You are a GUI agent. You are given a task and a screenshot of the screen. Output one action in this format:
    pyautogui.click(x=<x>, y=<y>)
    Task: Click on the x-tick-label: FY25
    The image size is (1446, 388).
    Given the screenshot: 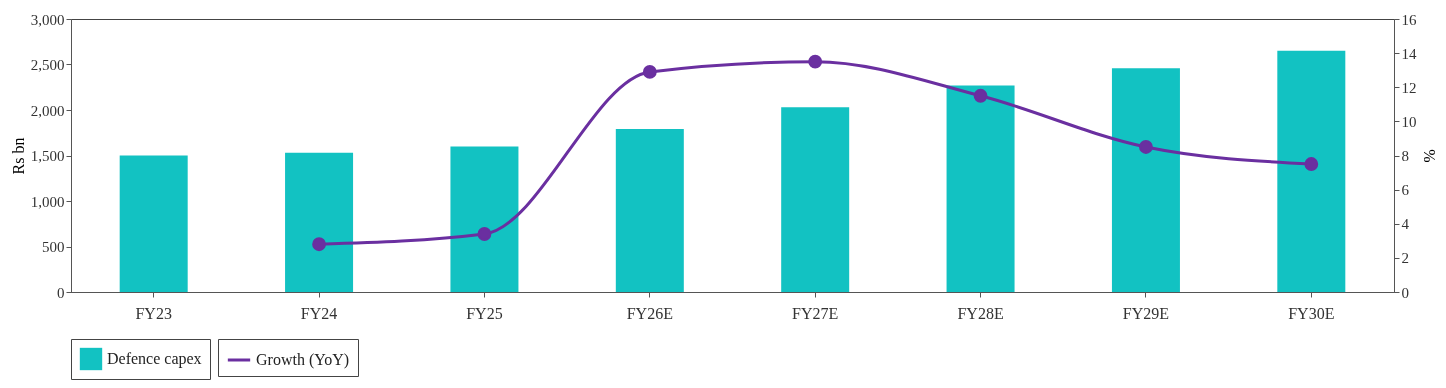 What is the action you would take?
    pyautogui.click(x=484, y=313)
    